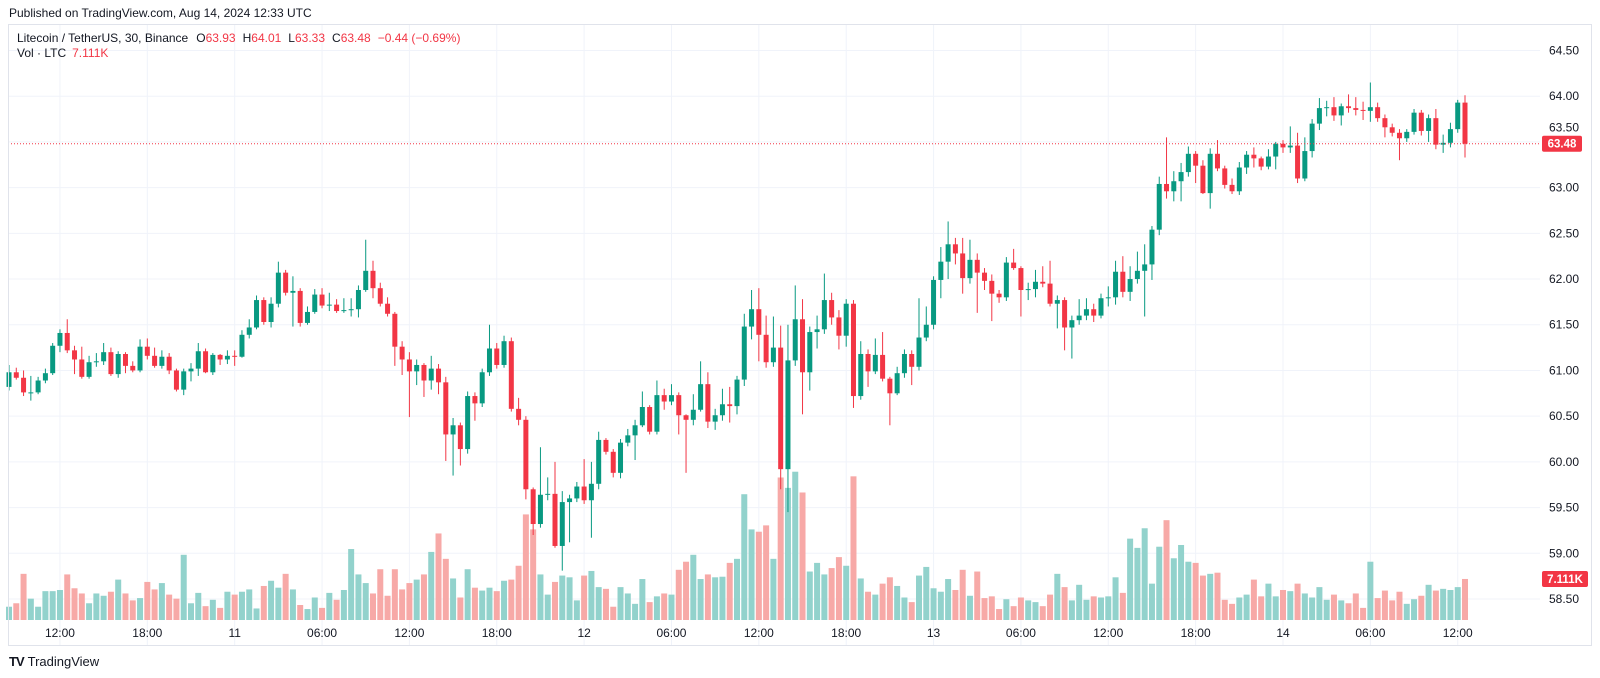 The image size is (1600, 678). What do you see at coordinates (1564, 370) in the screenshot?
I see `price-tick-label: 61.00` at bounding box center [1564, 370].